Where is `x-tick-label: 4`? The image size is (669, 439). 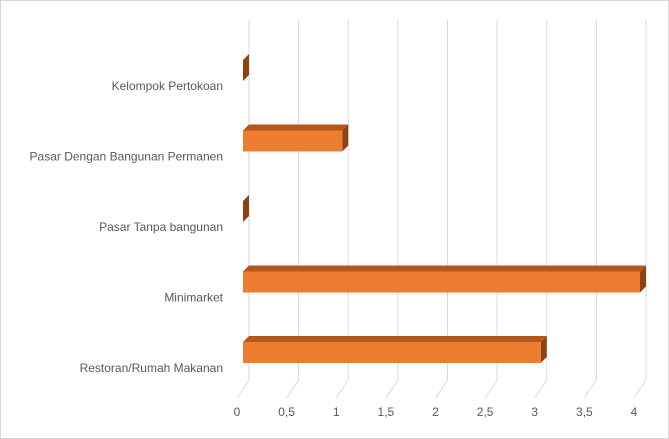
x-tick-label: 4 is located at coordinates (634, 412).